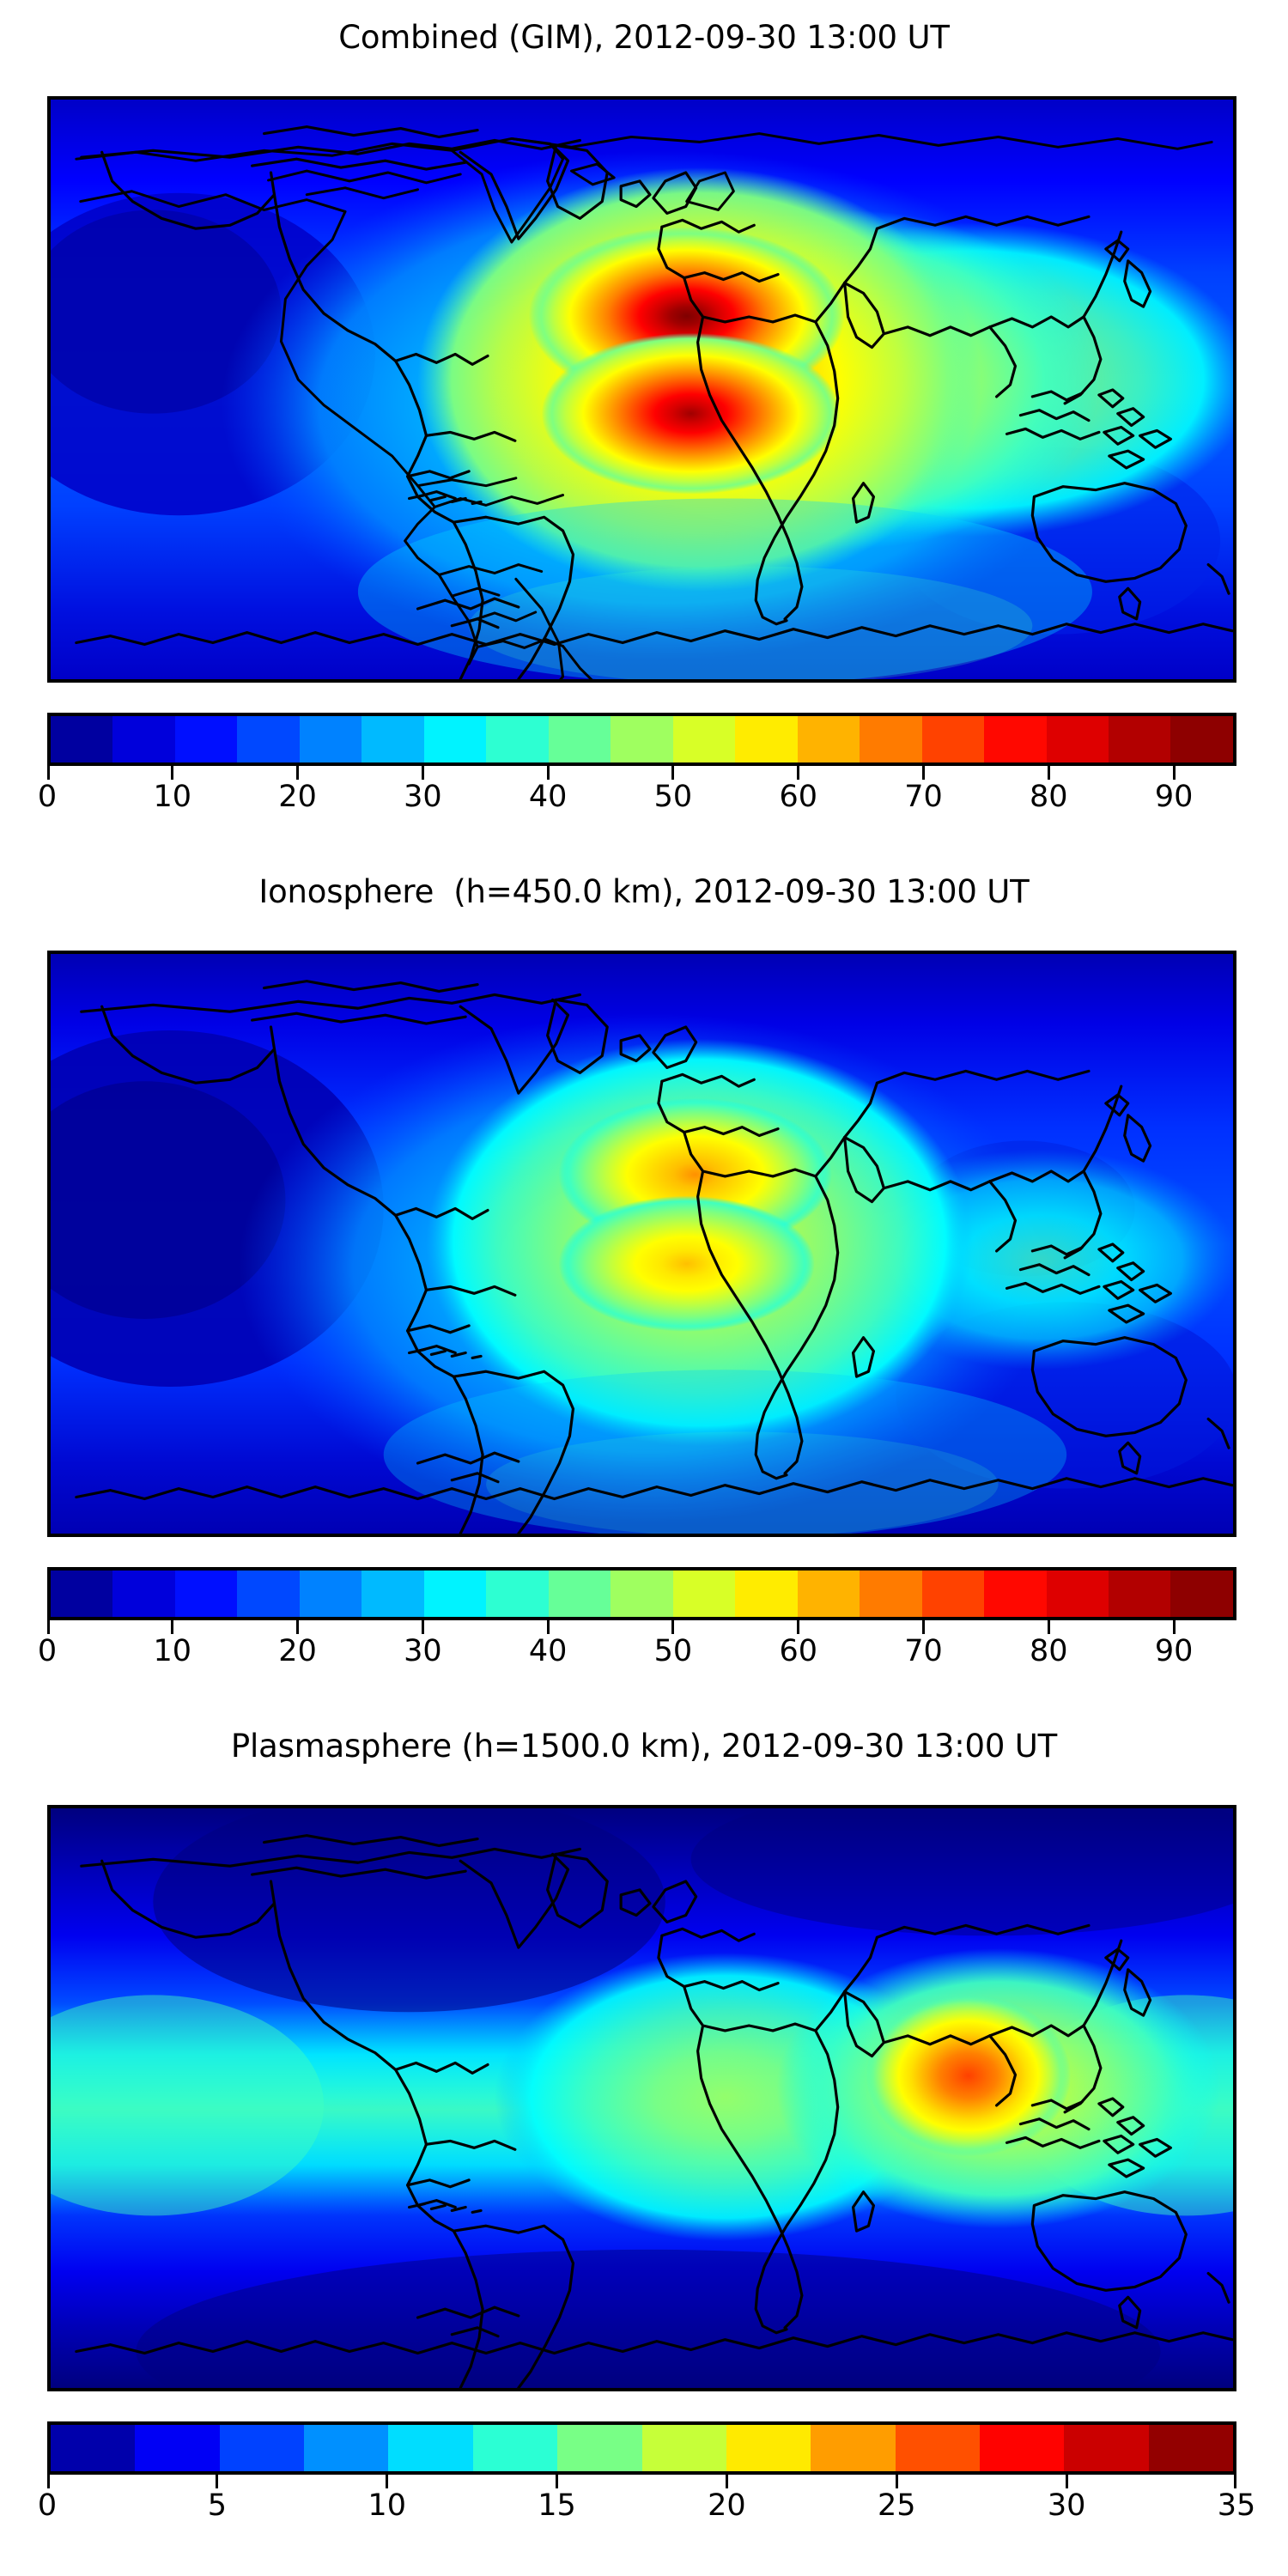 The width and height of the screenshot is (1288, 2576). What do you see at coordinates (641, 2481) in the screenshot?
I see `colorbar-ticks-plasmasphere` at bounding box center [641, 2481].